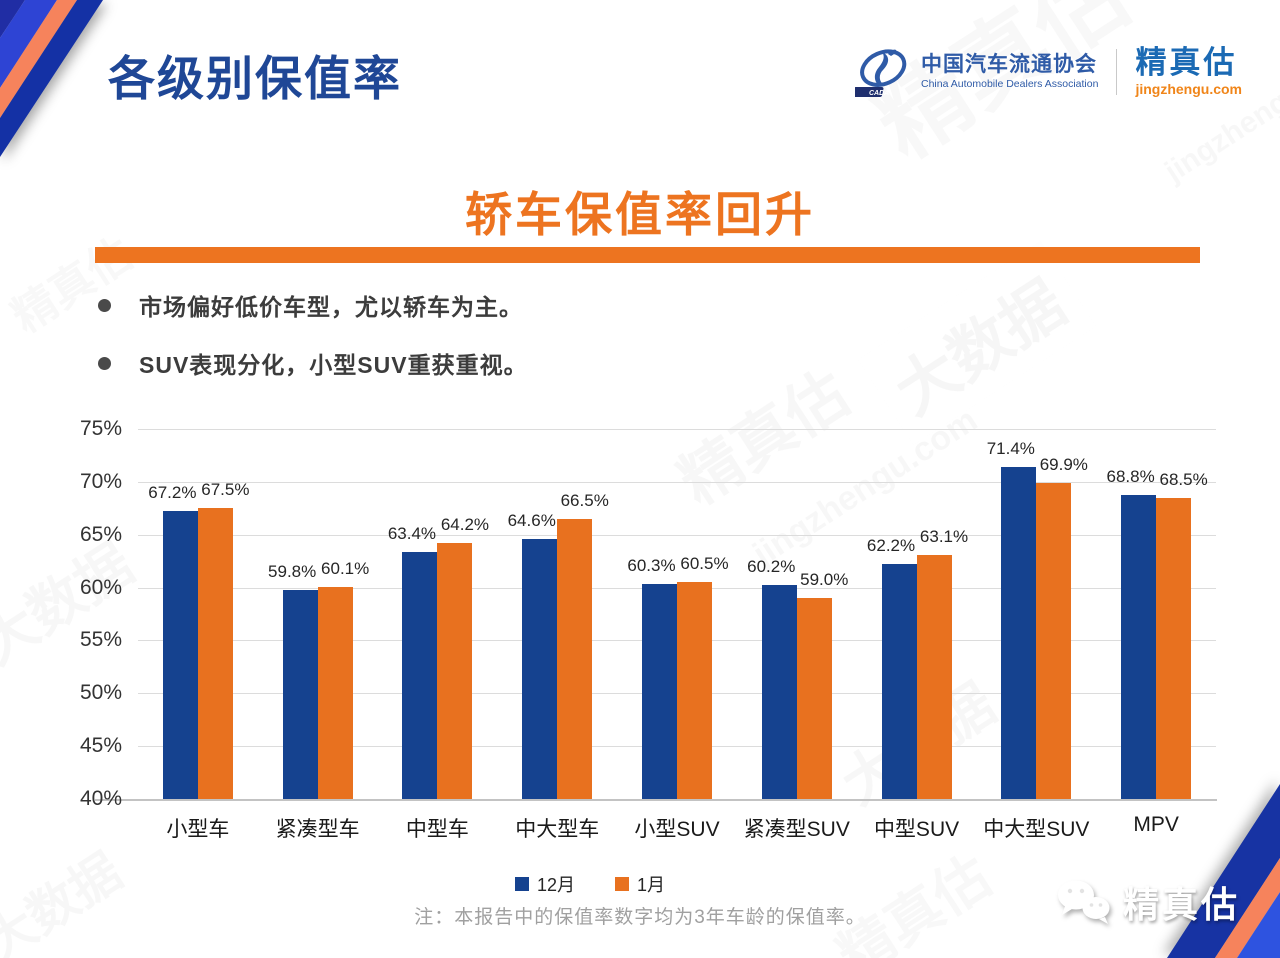 Image resolution: width=1280 pixels, height=958 pixels. I want to click on bar-12月-中型车, so click(420, 675).